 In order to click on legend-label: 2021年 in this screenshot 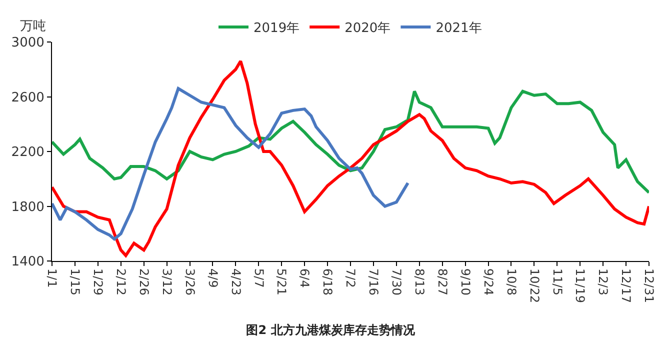, I will do `click(459, 28)`.